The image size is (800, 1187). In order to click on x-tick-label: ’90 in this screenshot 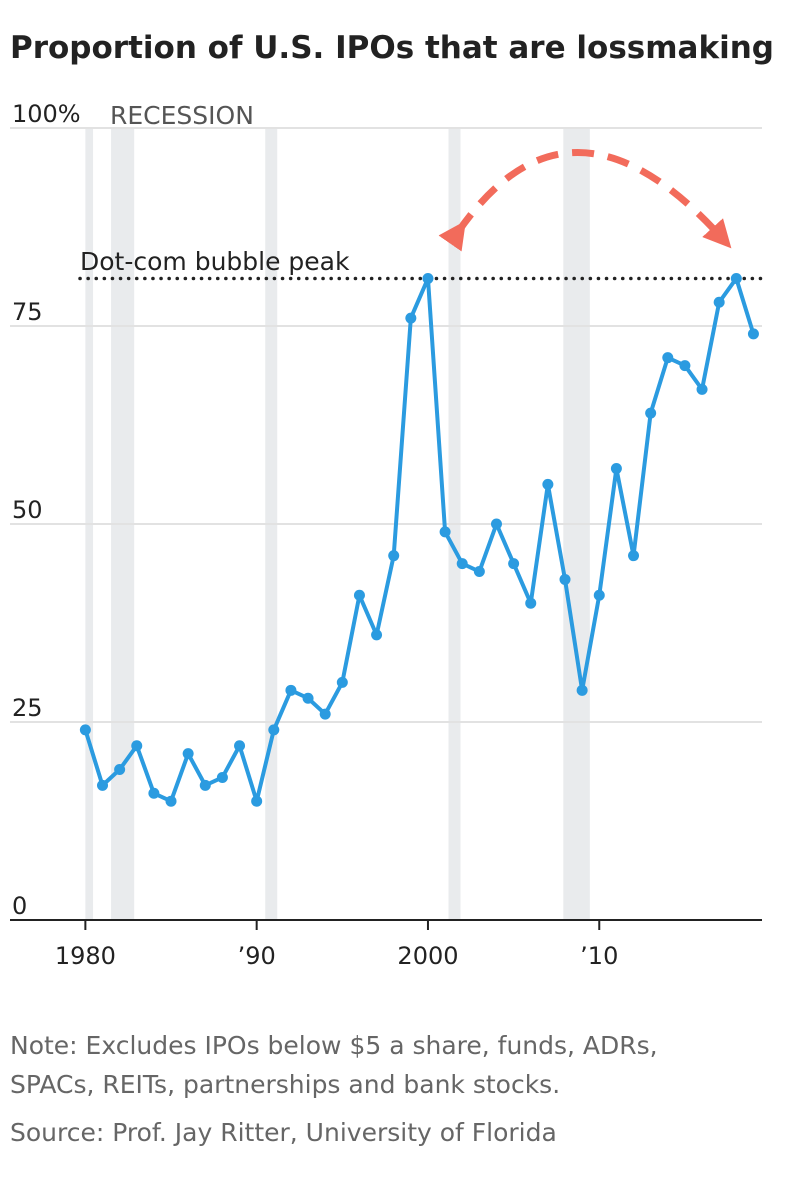, I will do `click(257, 956)`.